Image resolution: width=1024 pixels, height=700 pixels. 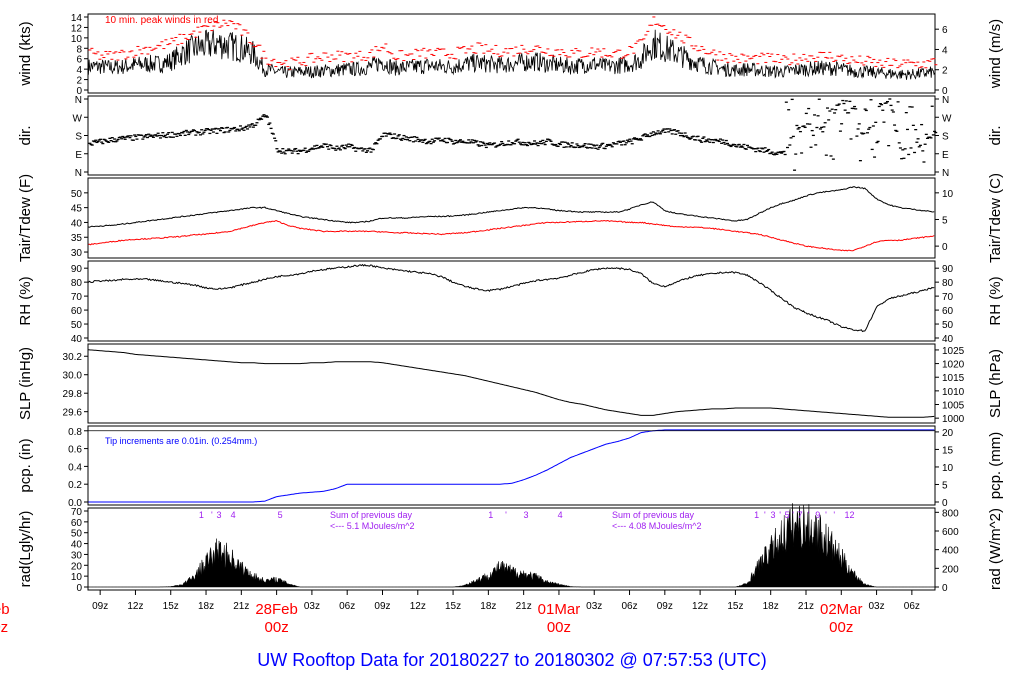 I want to click on y-tick-label-right: 1015, so click(x=953, y=378).